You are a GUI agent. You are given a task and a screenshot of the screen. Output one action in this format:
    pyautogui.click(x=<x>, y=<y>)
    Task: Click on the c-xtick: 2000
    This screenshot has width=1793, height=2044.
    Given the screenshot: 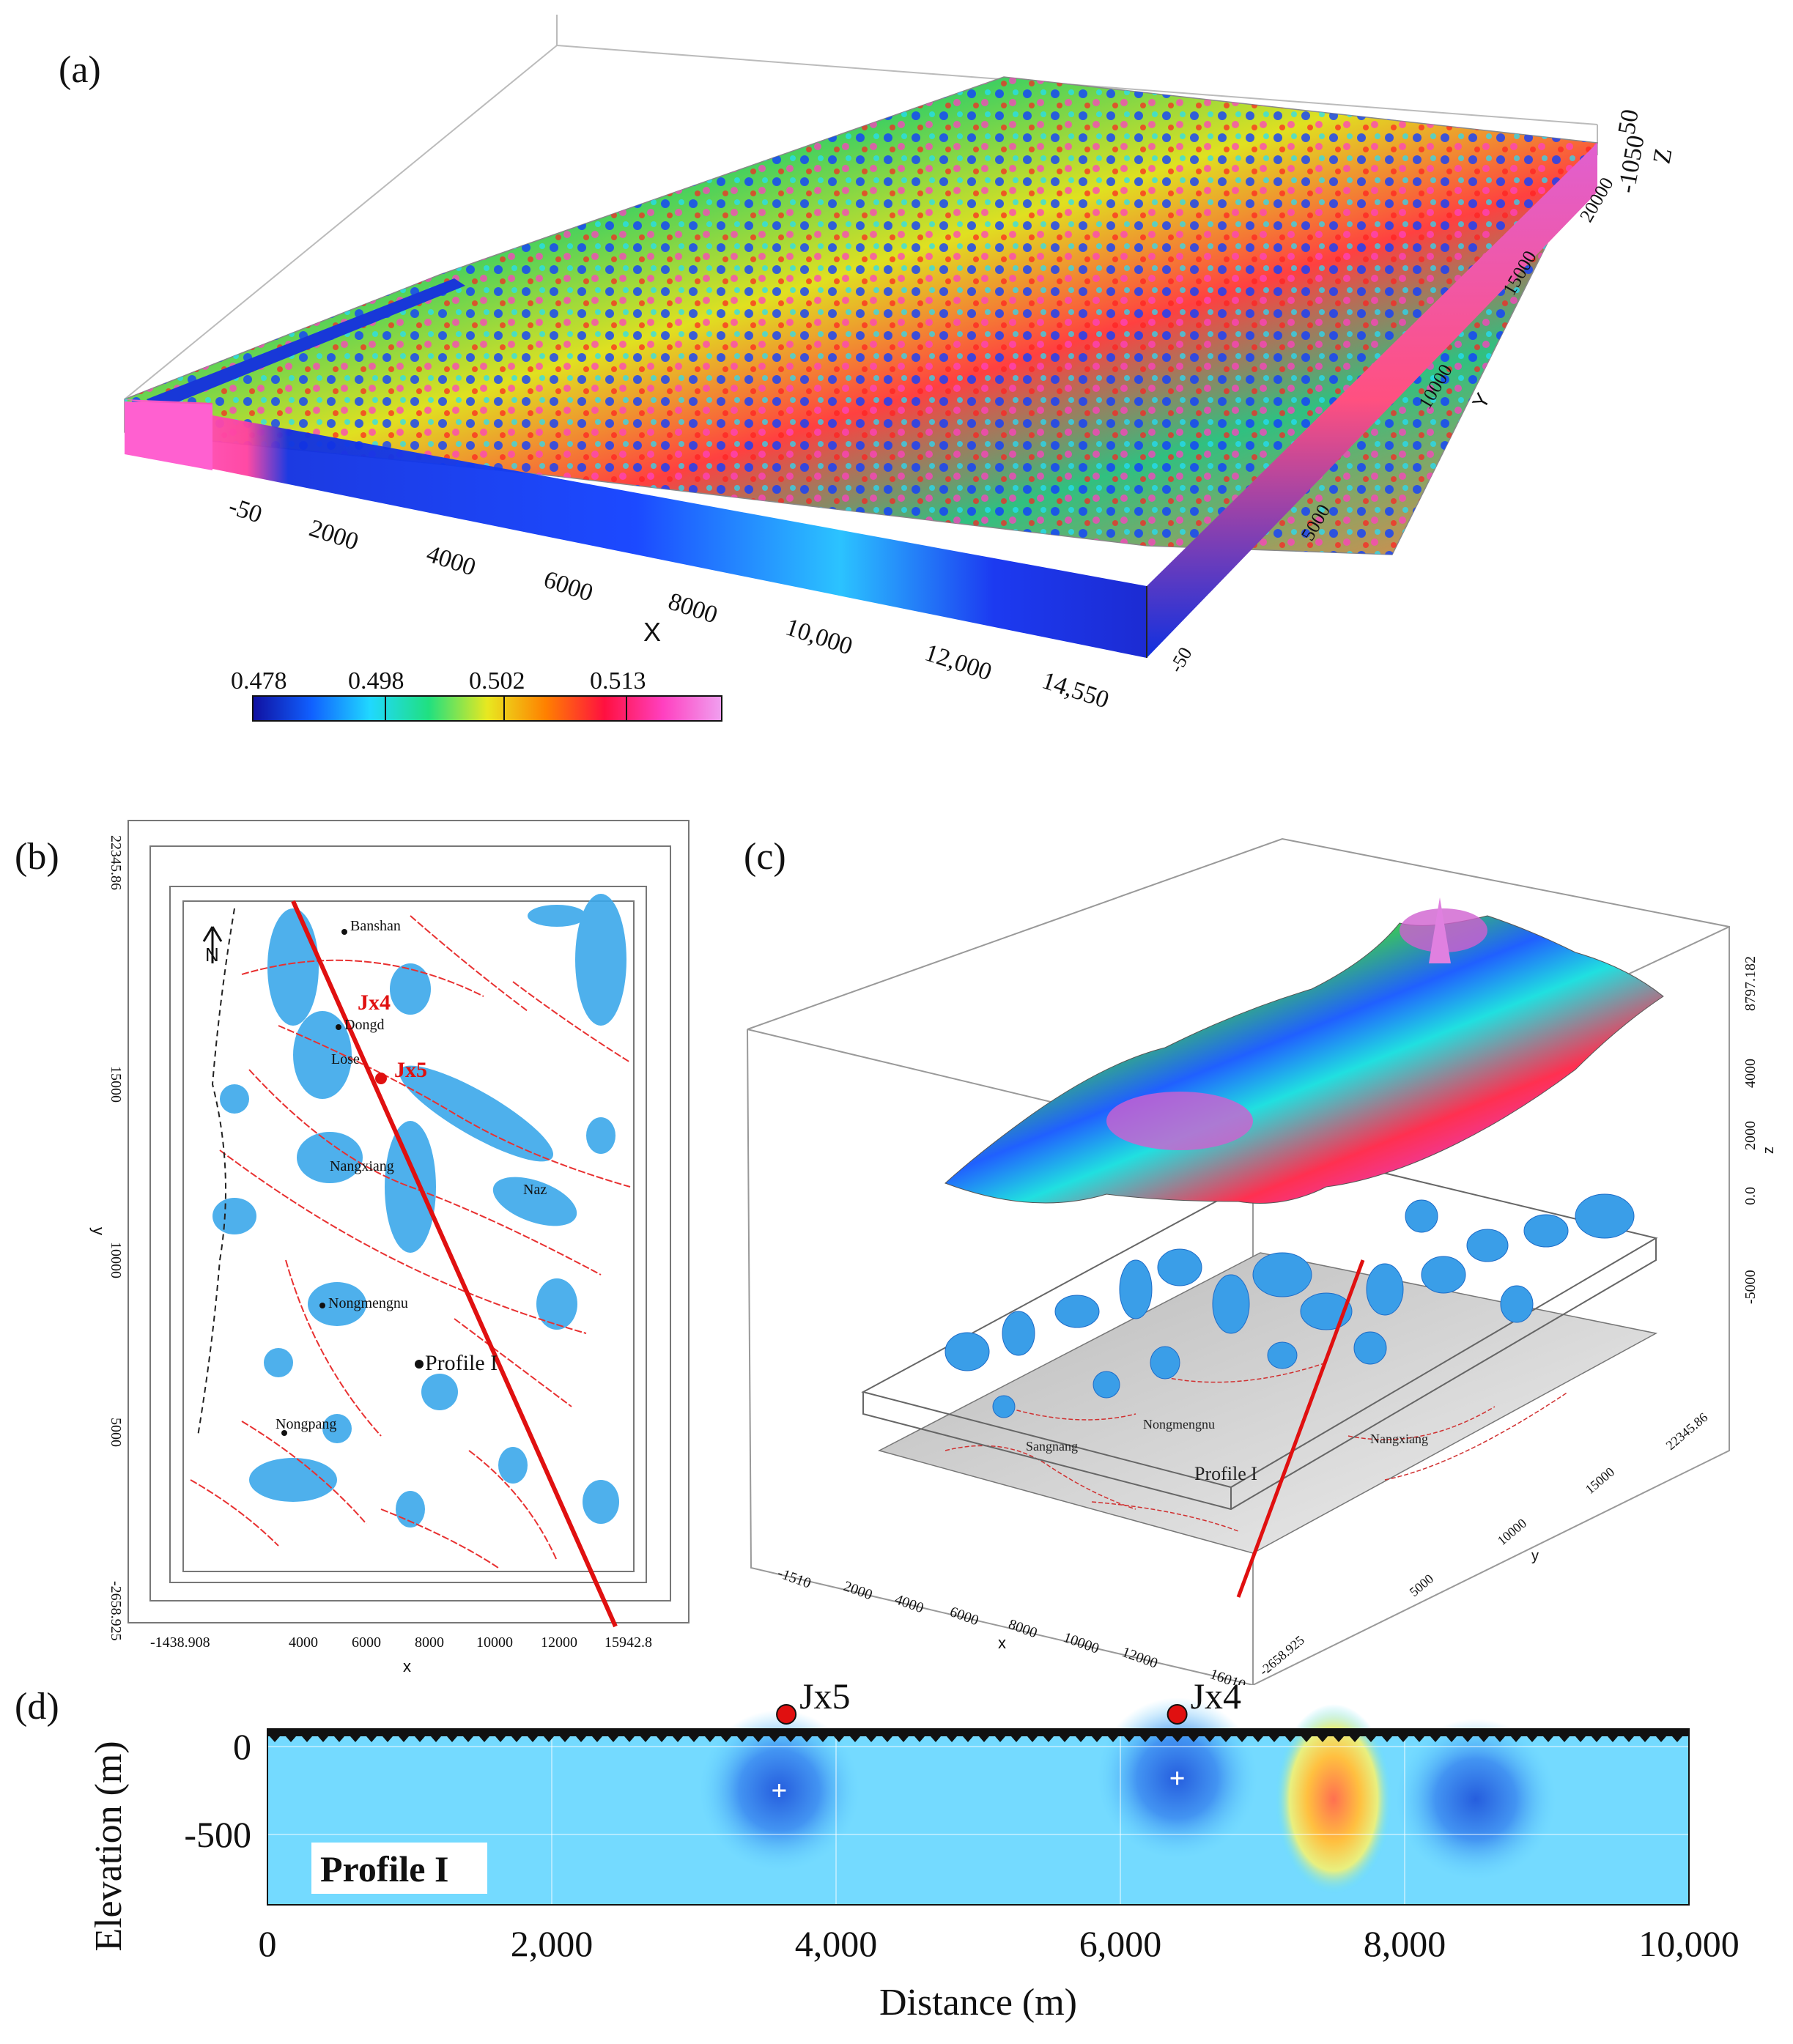 What is the action you would take?
    pyautogui.click(x=857, y=1591)
    